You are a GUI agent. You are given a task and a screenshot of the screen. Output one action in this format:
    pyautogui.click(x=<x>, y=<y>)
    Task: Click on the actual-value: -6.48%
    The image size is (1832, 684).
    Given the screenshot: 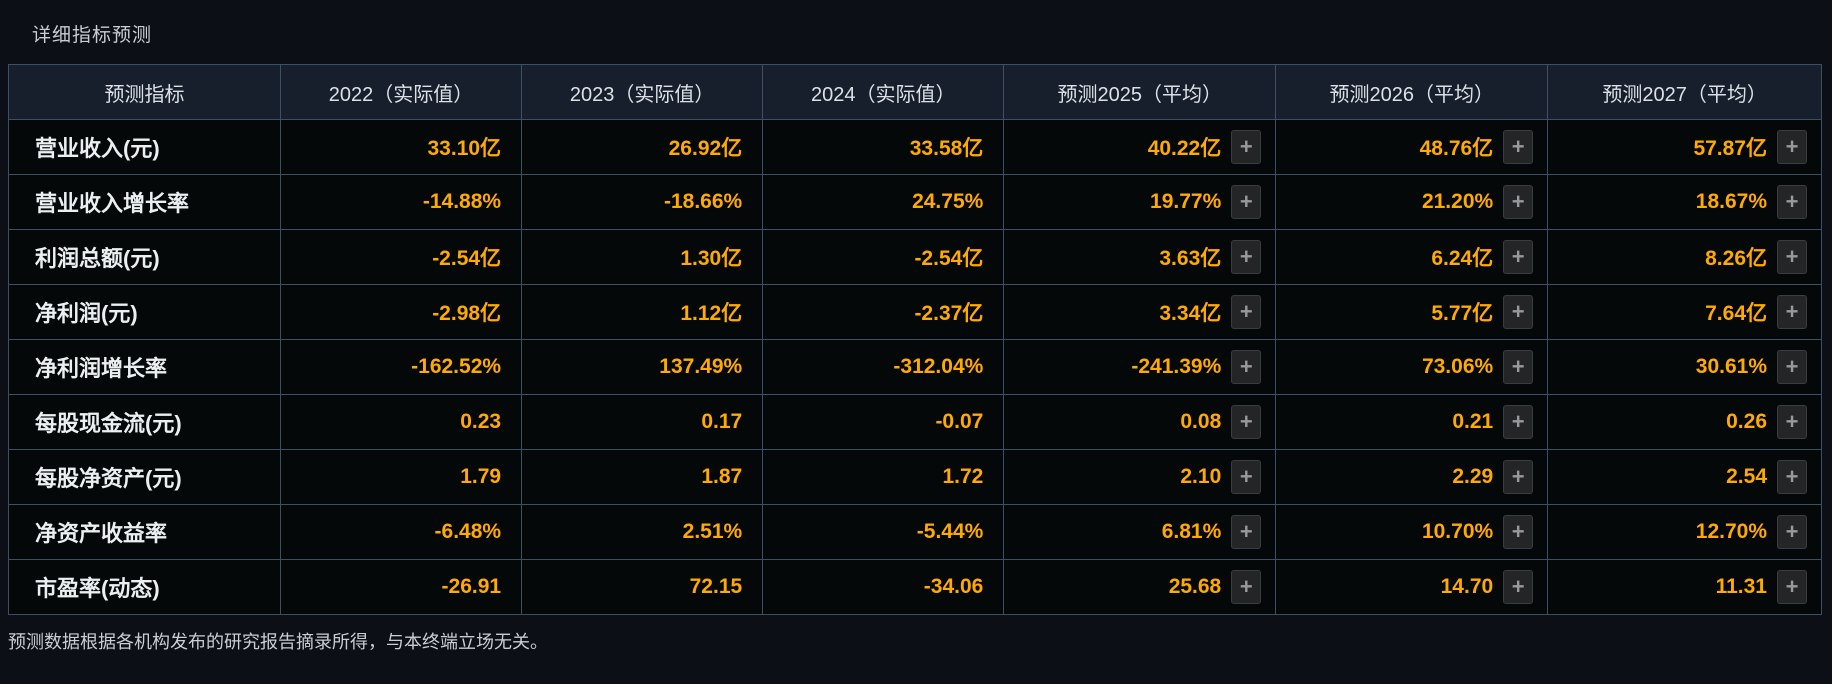 What is the action you would take?
    pyautogui.click(x=401, y=532)
    